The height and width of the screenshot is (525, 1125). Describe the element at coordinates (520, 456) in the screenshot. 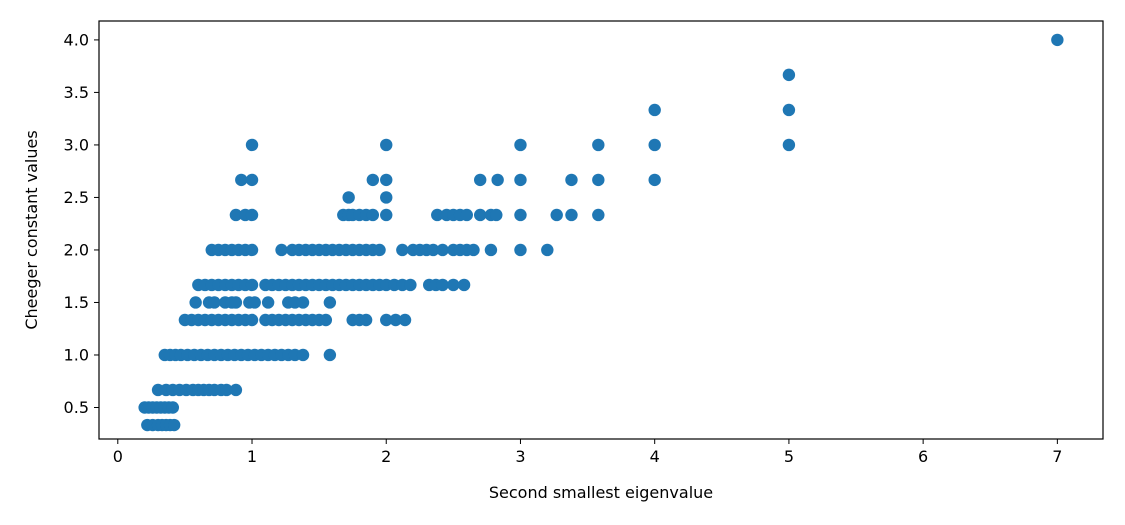

I see `x-tick-label: 3` at that location.